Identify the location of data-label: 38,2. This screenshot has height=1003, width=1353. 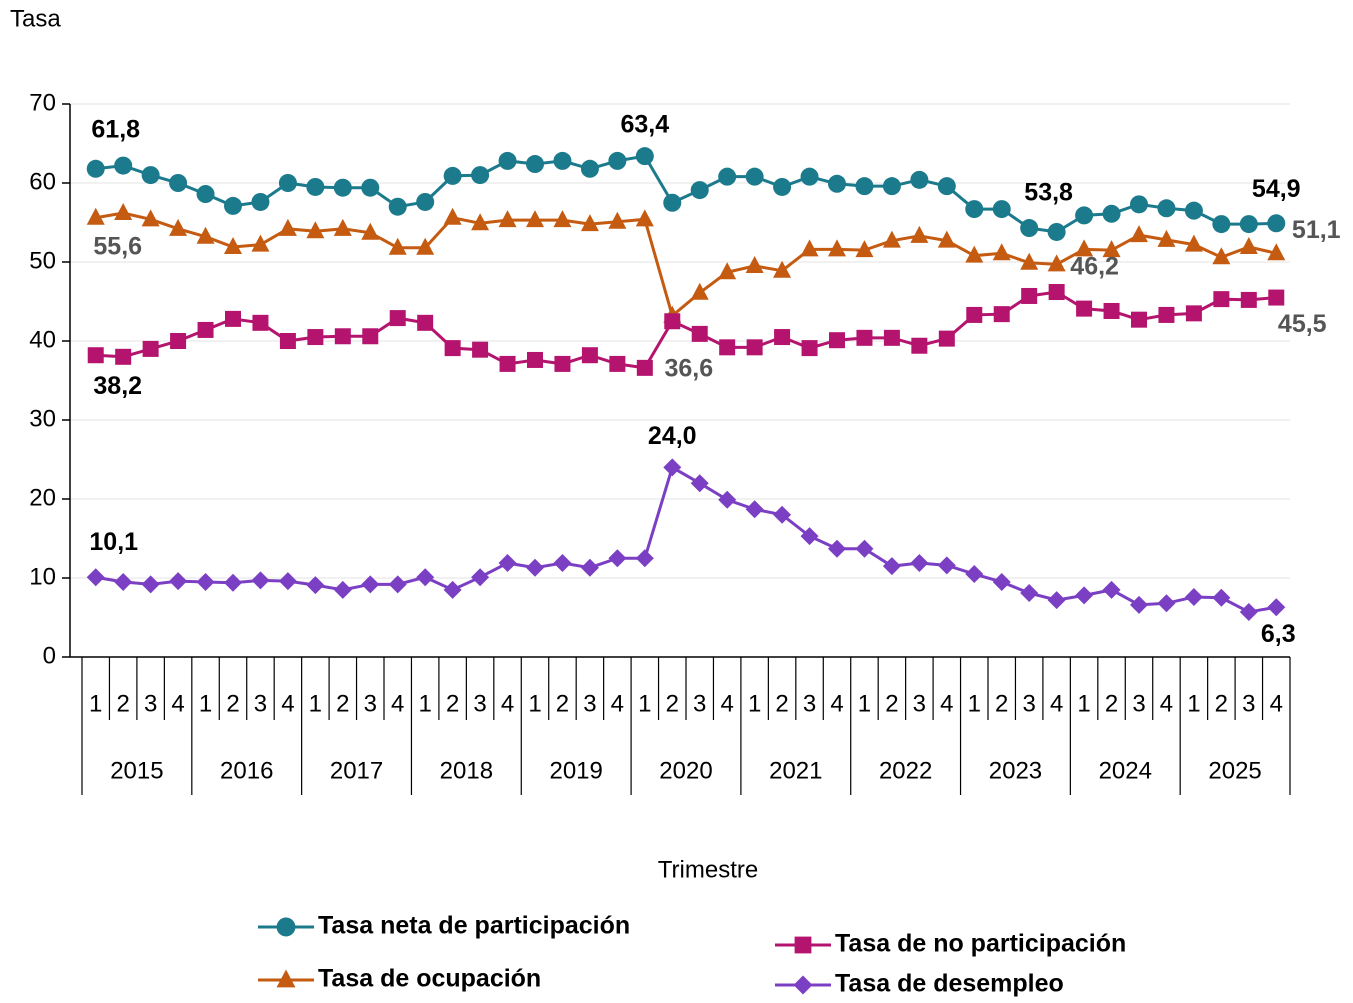
(117, 386).